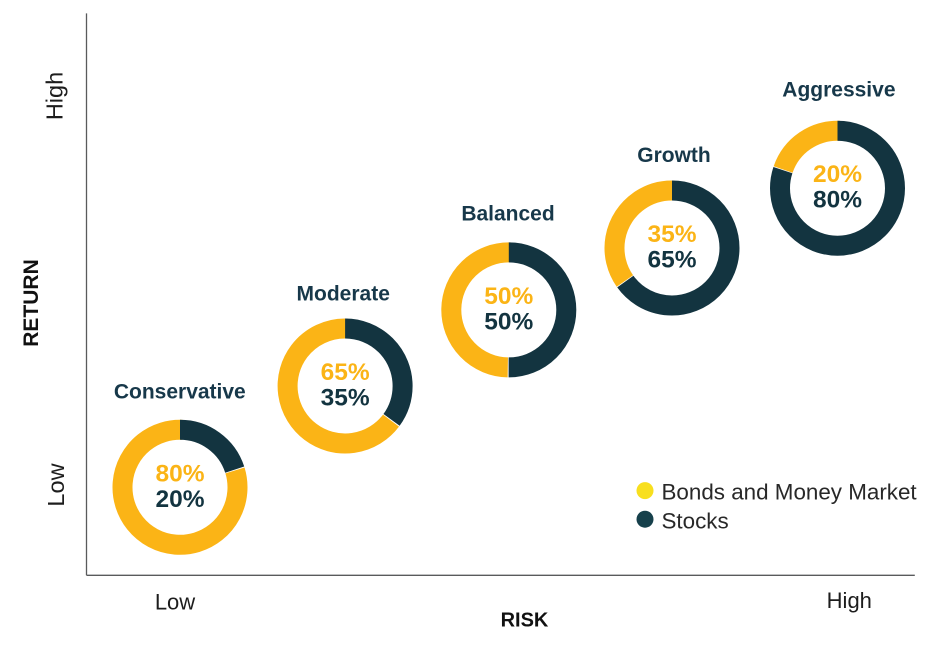 The width and height of the screenshot is (936, 652). I want to click on svg-text: Bonds and Money Market, so click(790, 492).